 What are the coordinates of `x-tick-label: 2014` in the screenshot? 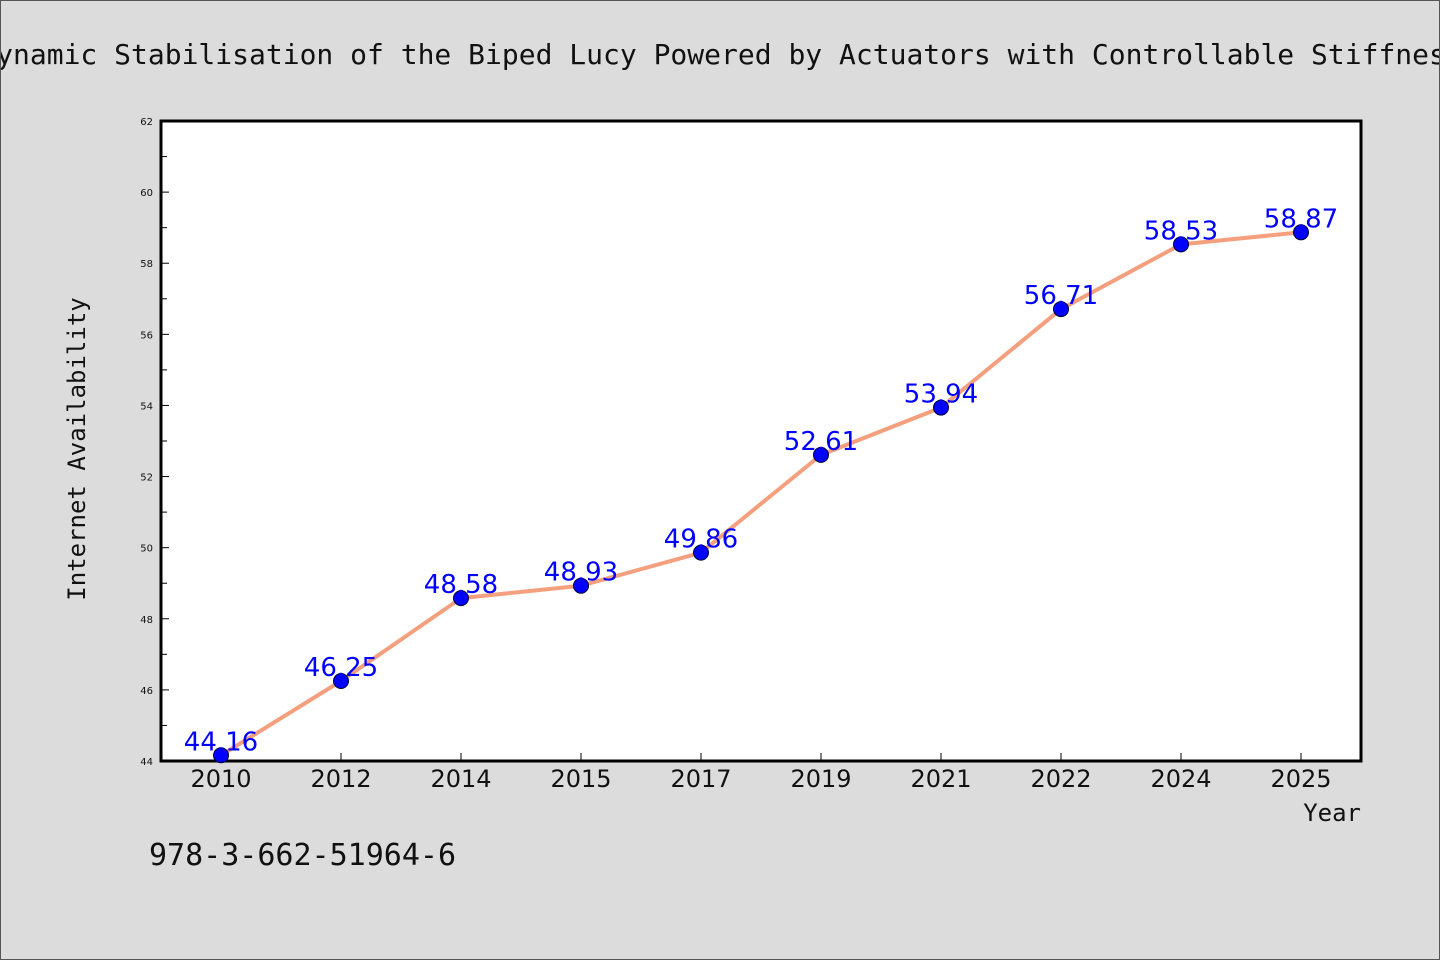 It's located at (460, 779).